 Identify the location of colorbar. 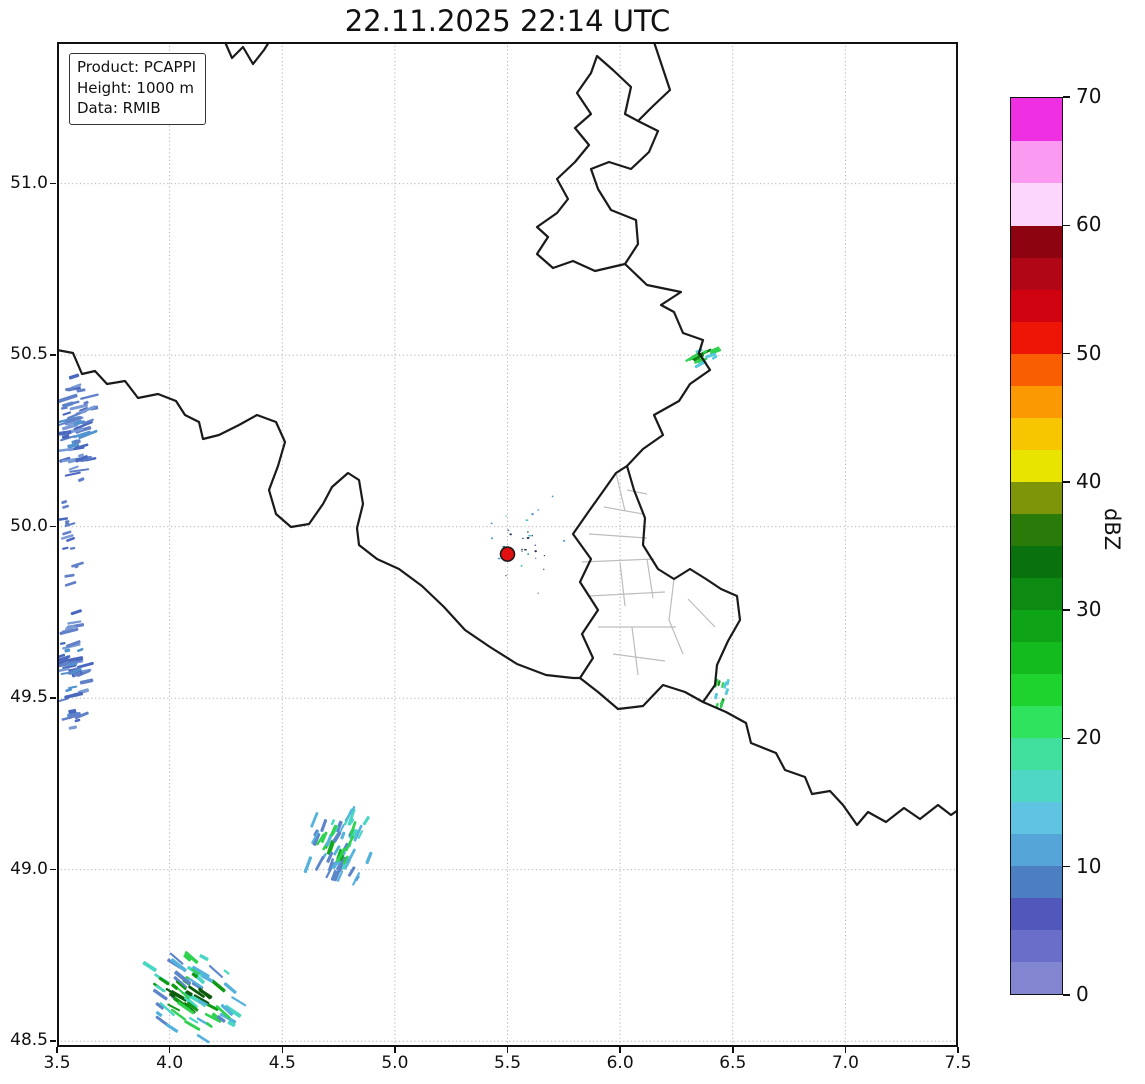
(1036, 546).